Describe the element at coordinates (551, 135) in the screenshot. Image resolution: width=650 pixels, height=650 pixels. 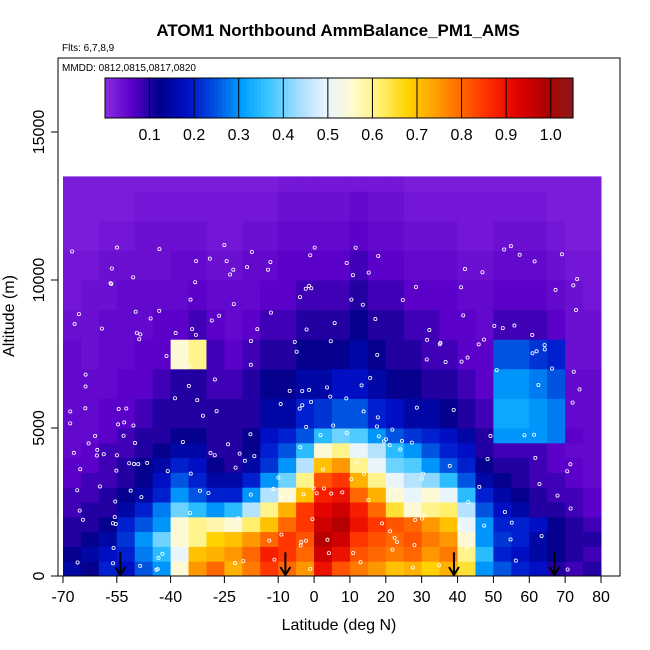
I see `colorbar-tick-label: 1.0` at that location.